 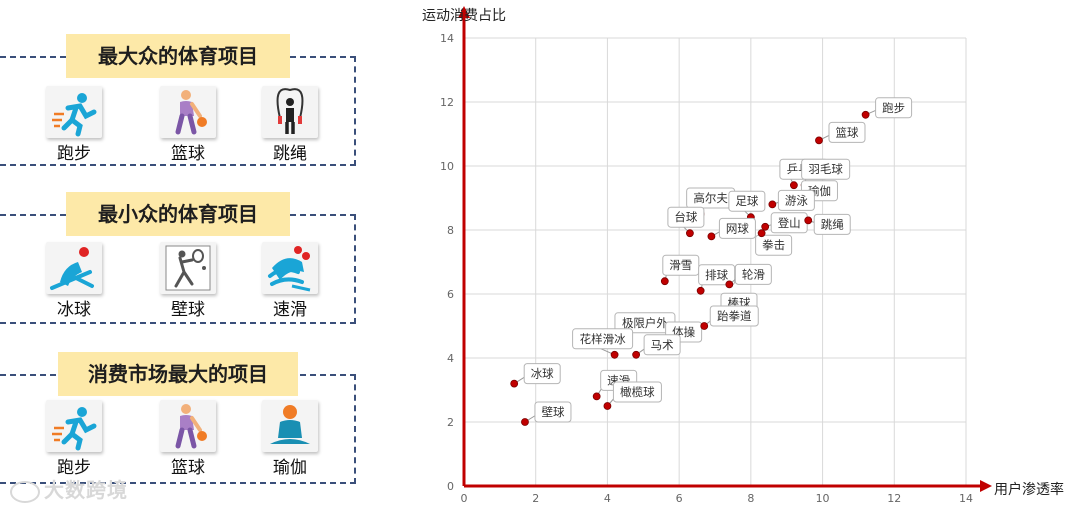 I want to click on y-tick-label: 4, so click(x=450, y=358).